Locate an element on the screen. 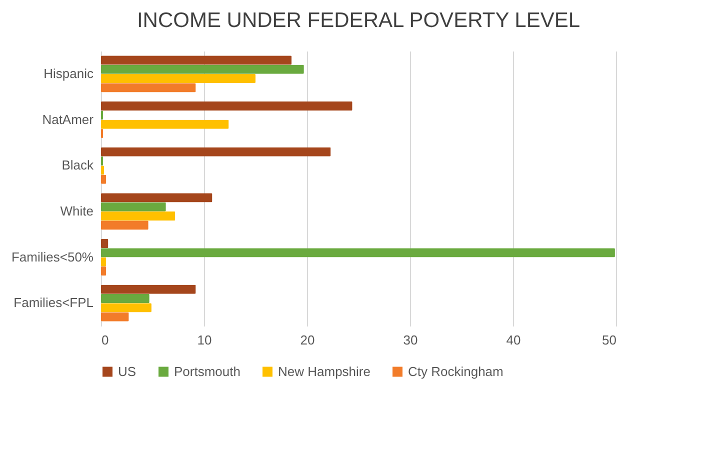  y-tick-label: Families<FPL is located at coordinates (54, 302).